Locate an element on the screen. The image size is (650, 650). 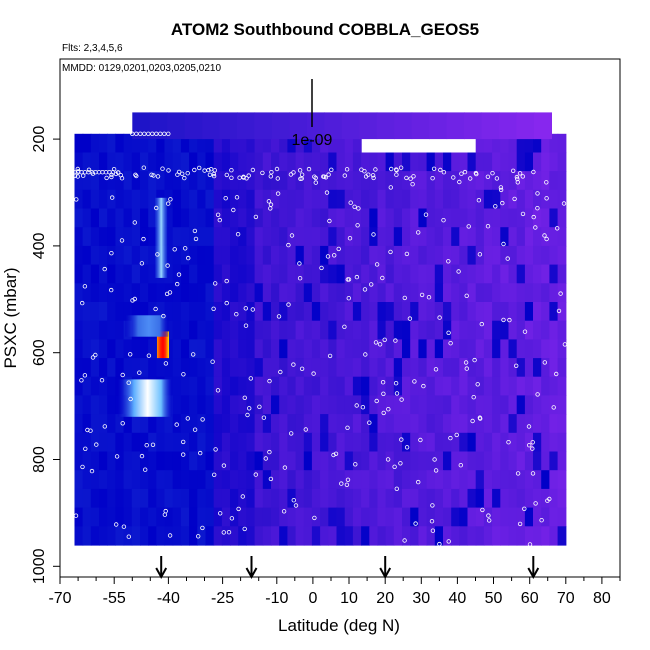
x-tick-label: -55 is located at coordinates (114, 598).